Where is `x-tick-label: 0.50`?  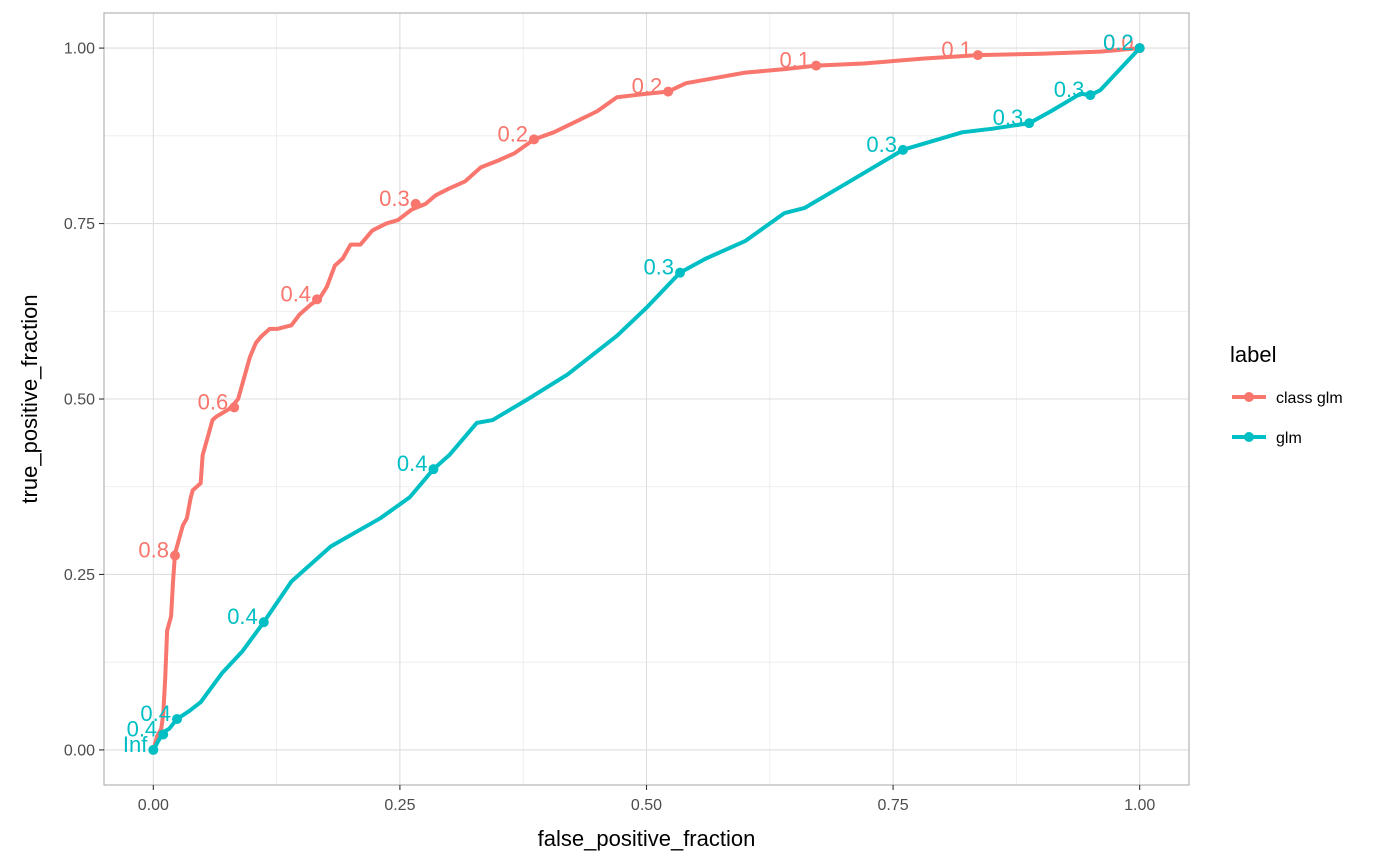
x-tick-label: 0.50 is located at coordinates (646, 805).